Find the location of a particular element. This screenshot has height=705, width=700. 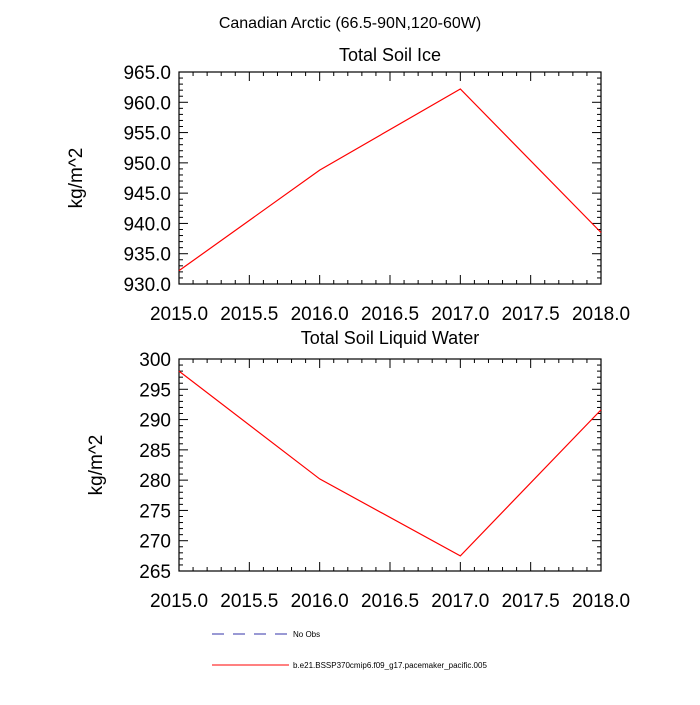

y-tick-label: 265 is located at coordinates (155, 572).